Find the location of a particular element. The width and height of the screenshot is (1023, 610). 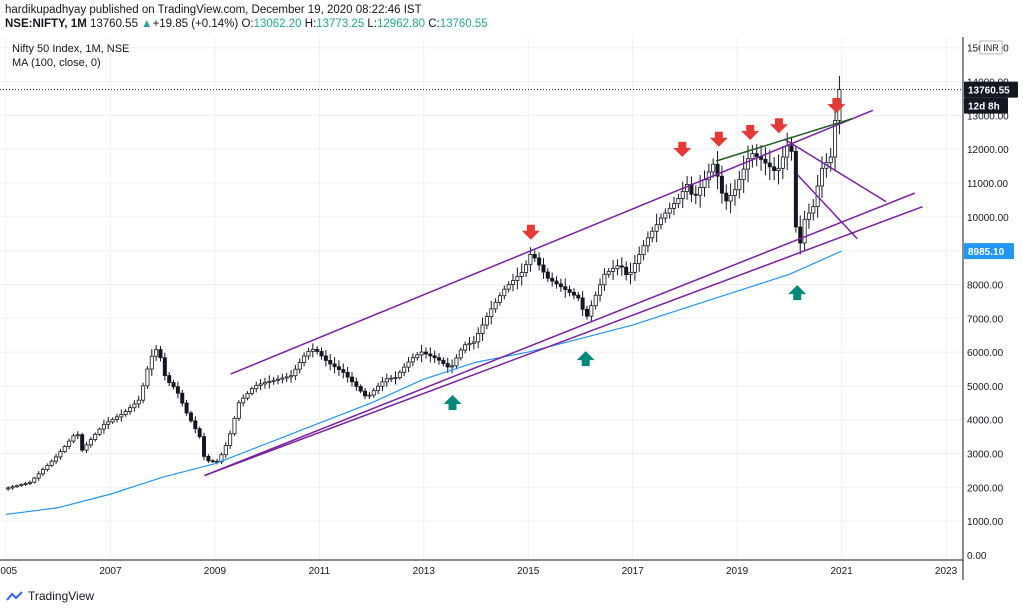

currency-box is located at coordinates (991, 47).